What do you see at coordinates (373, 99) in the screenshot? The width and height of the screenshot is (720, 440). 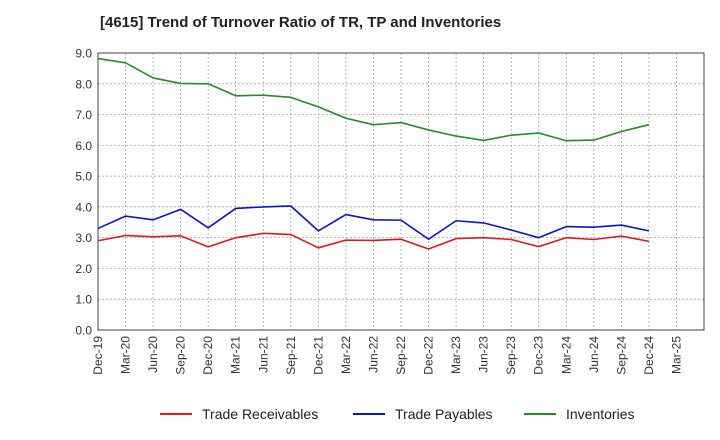 I see `series-line-inventories` at bounding box center [373, 99].